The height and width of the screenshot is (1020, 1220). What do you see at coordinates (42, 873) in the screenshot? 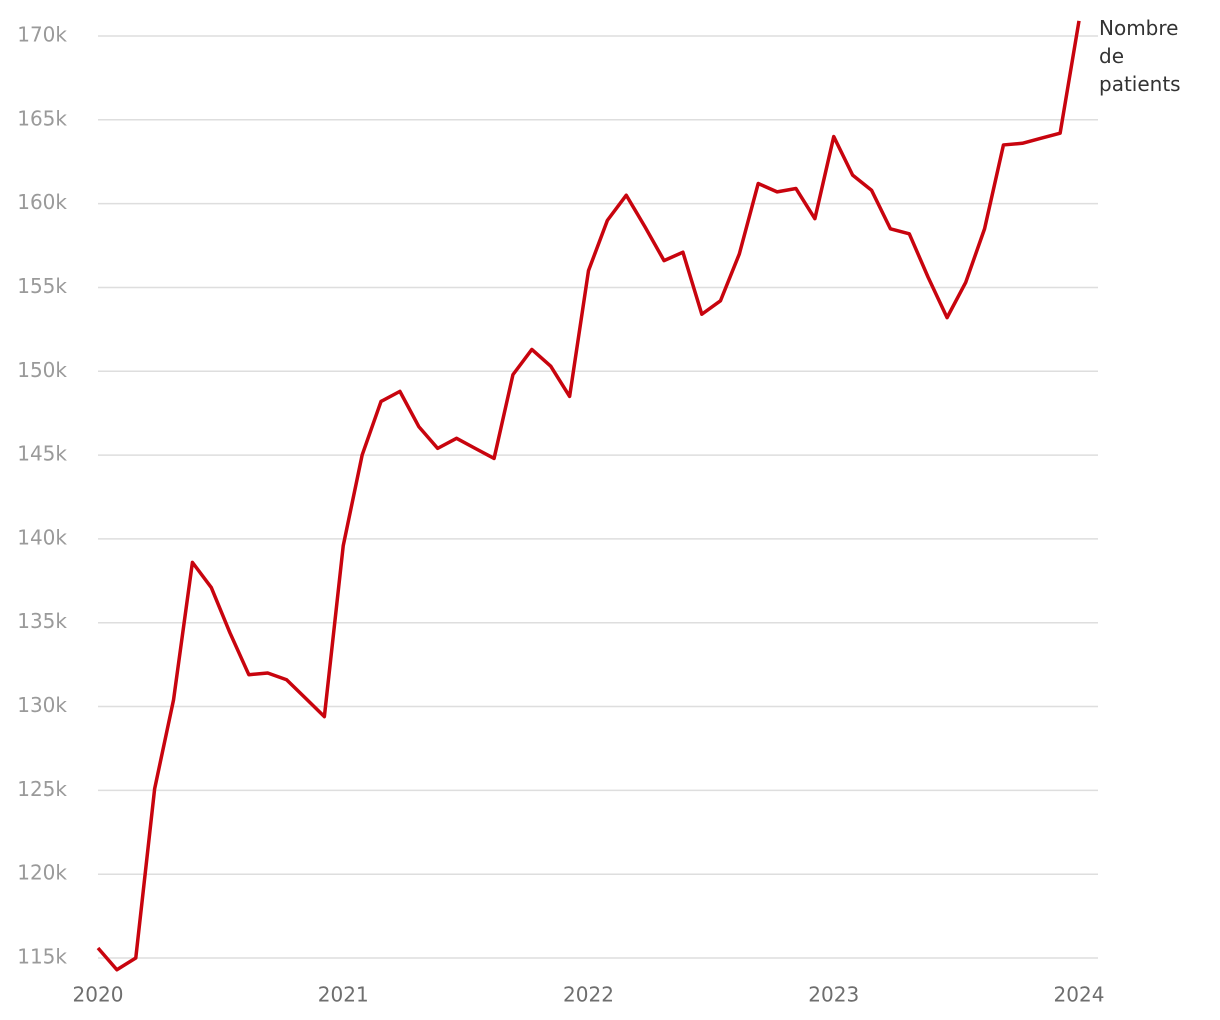
I see `y-tick-label: 120k` at bounding box center [42, 873].